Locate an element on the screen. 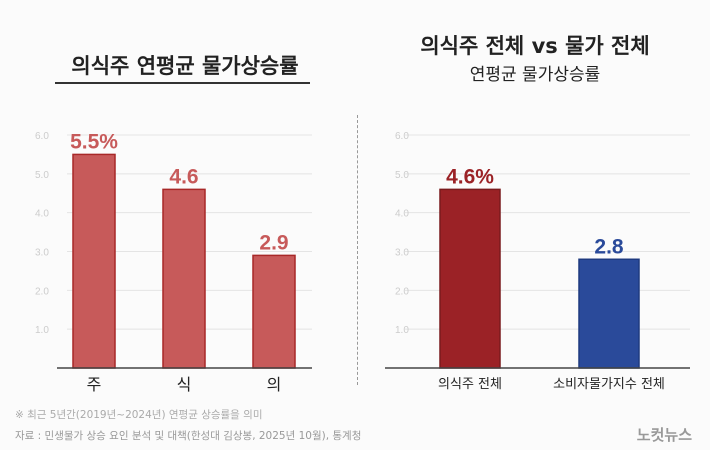  logo: 노컷뉴스 is located at coordinates (664, 435).